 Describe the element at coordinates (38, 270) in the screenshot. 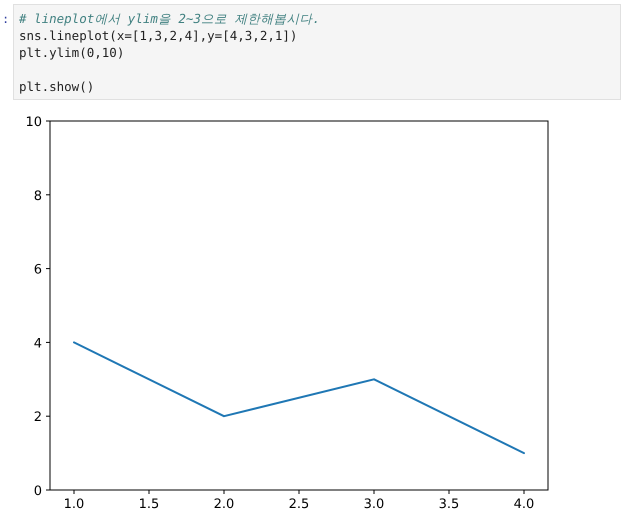

I see `y-tick-label: 6` at that location.